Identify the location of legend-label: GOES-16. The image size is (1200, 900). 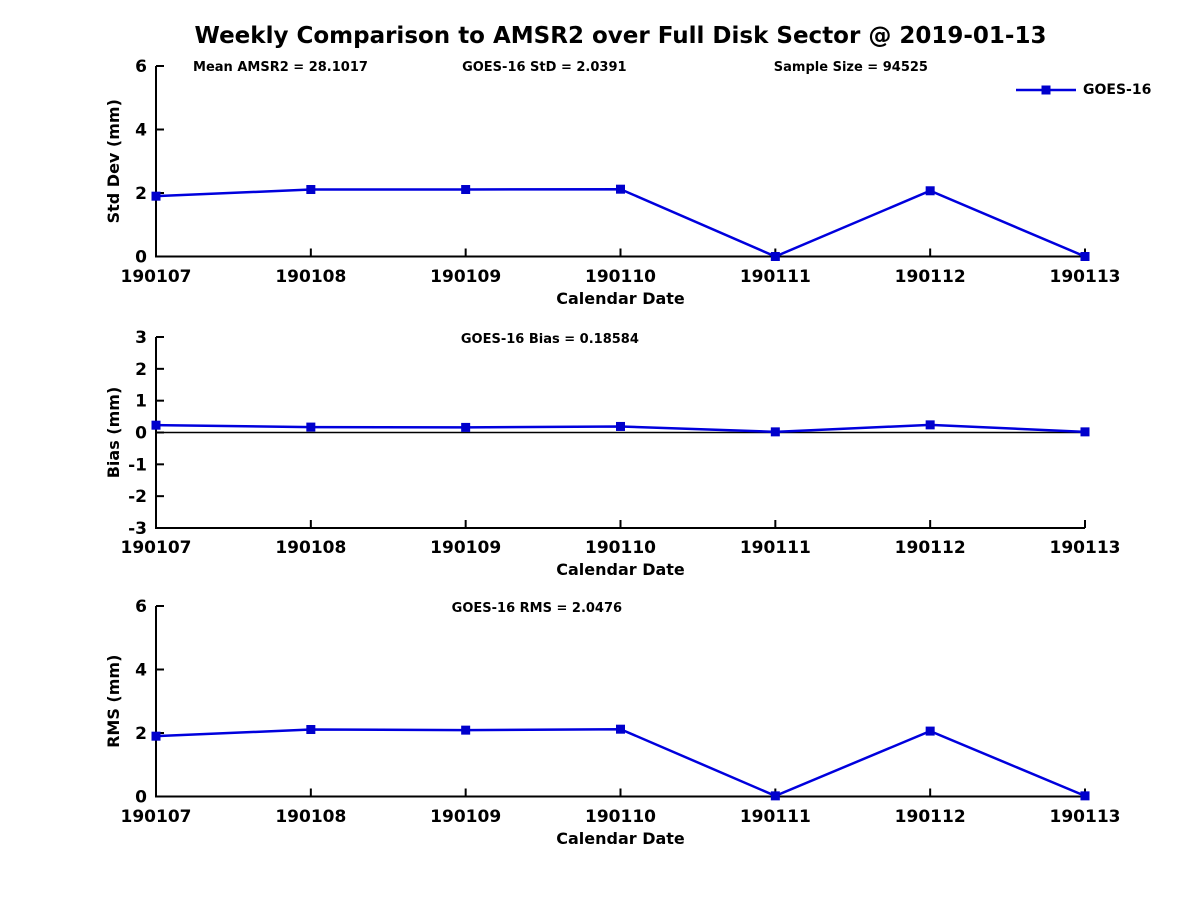
(1117, 90).